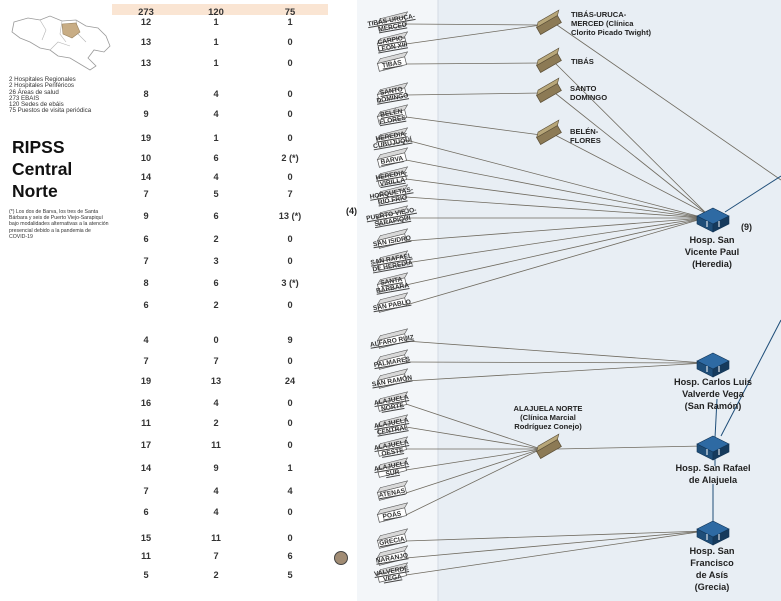  What do you see at coordinates (216, 194) in the screenshot?
I see `row-sedes: 5` at bounding box center [216, 194].